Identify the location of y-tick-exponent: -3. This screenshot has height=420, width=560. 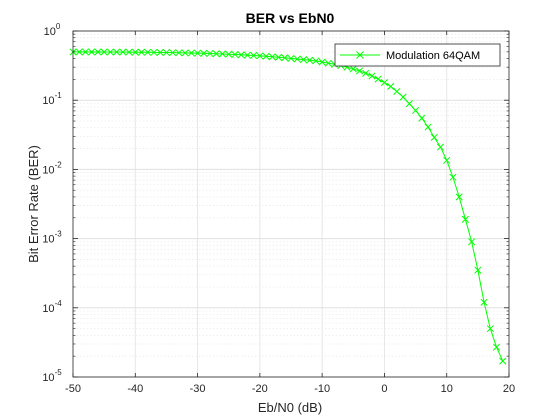
(59, 234).